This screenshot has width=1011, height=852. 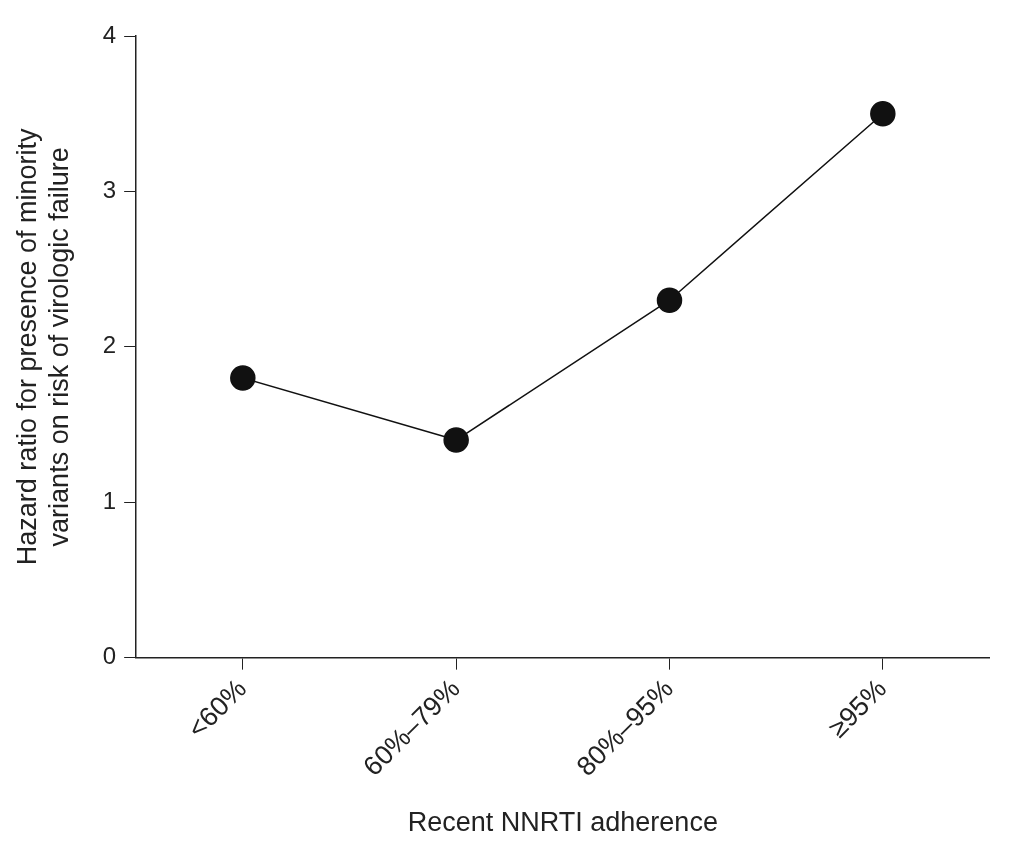 I want to click on y-tick-label: 2, so click(x=109, y=345).